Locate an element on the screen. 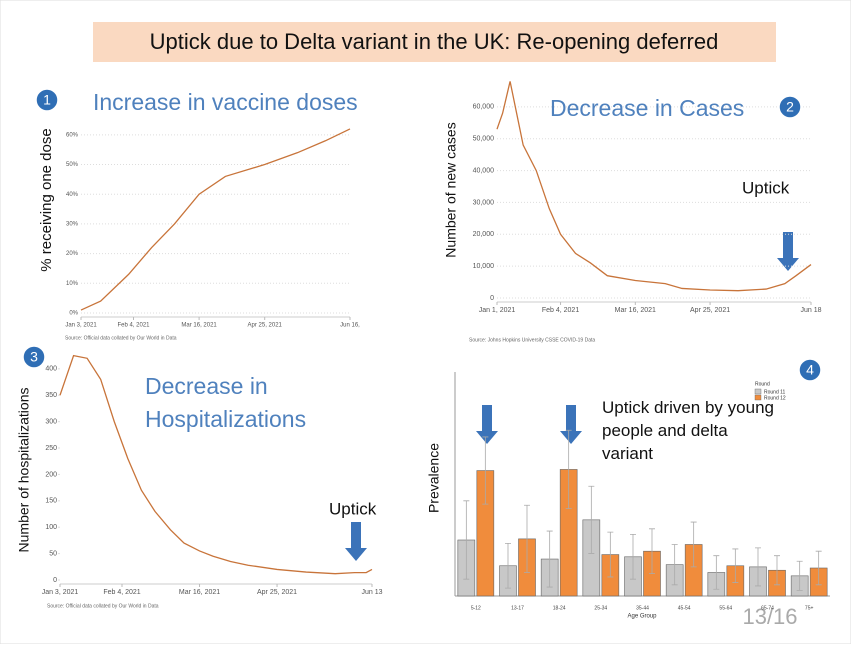 This screenshot has height=649, width=851. y-tick-label: 30,000 is located at coordinates (484, 202).